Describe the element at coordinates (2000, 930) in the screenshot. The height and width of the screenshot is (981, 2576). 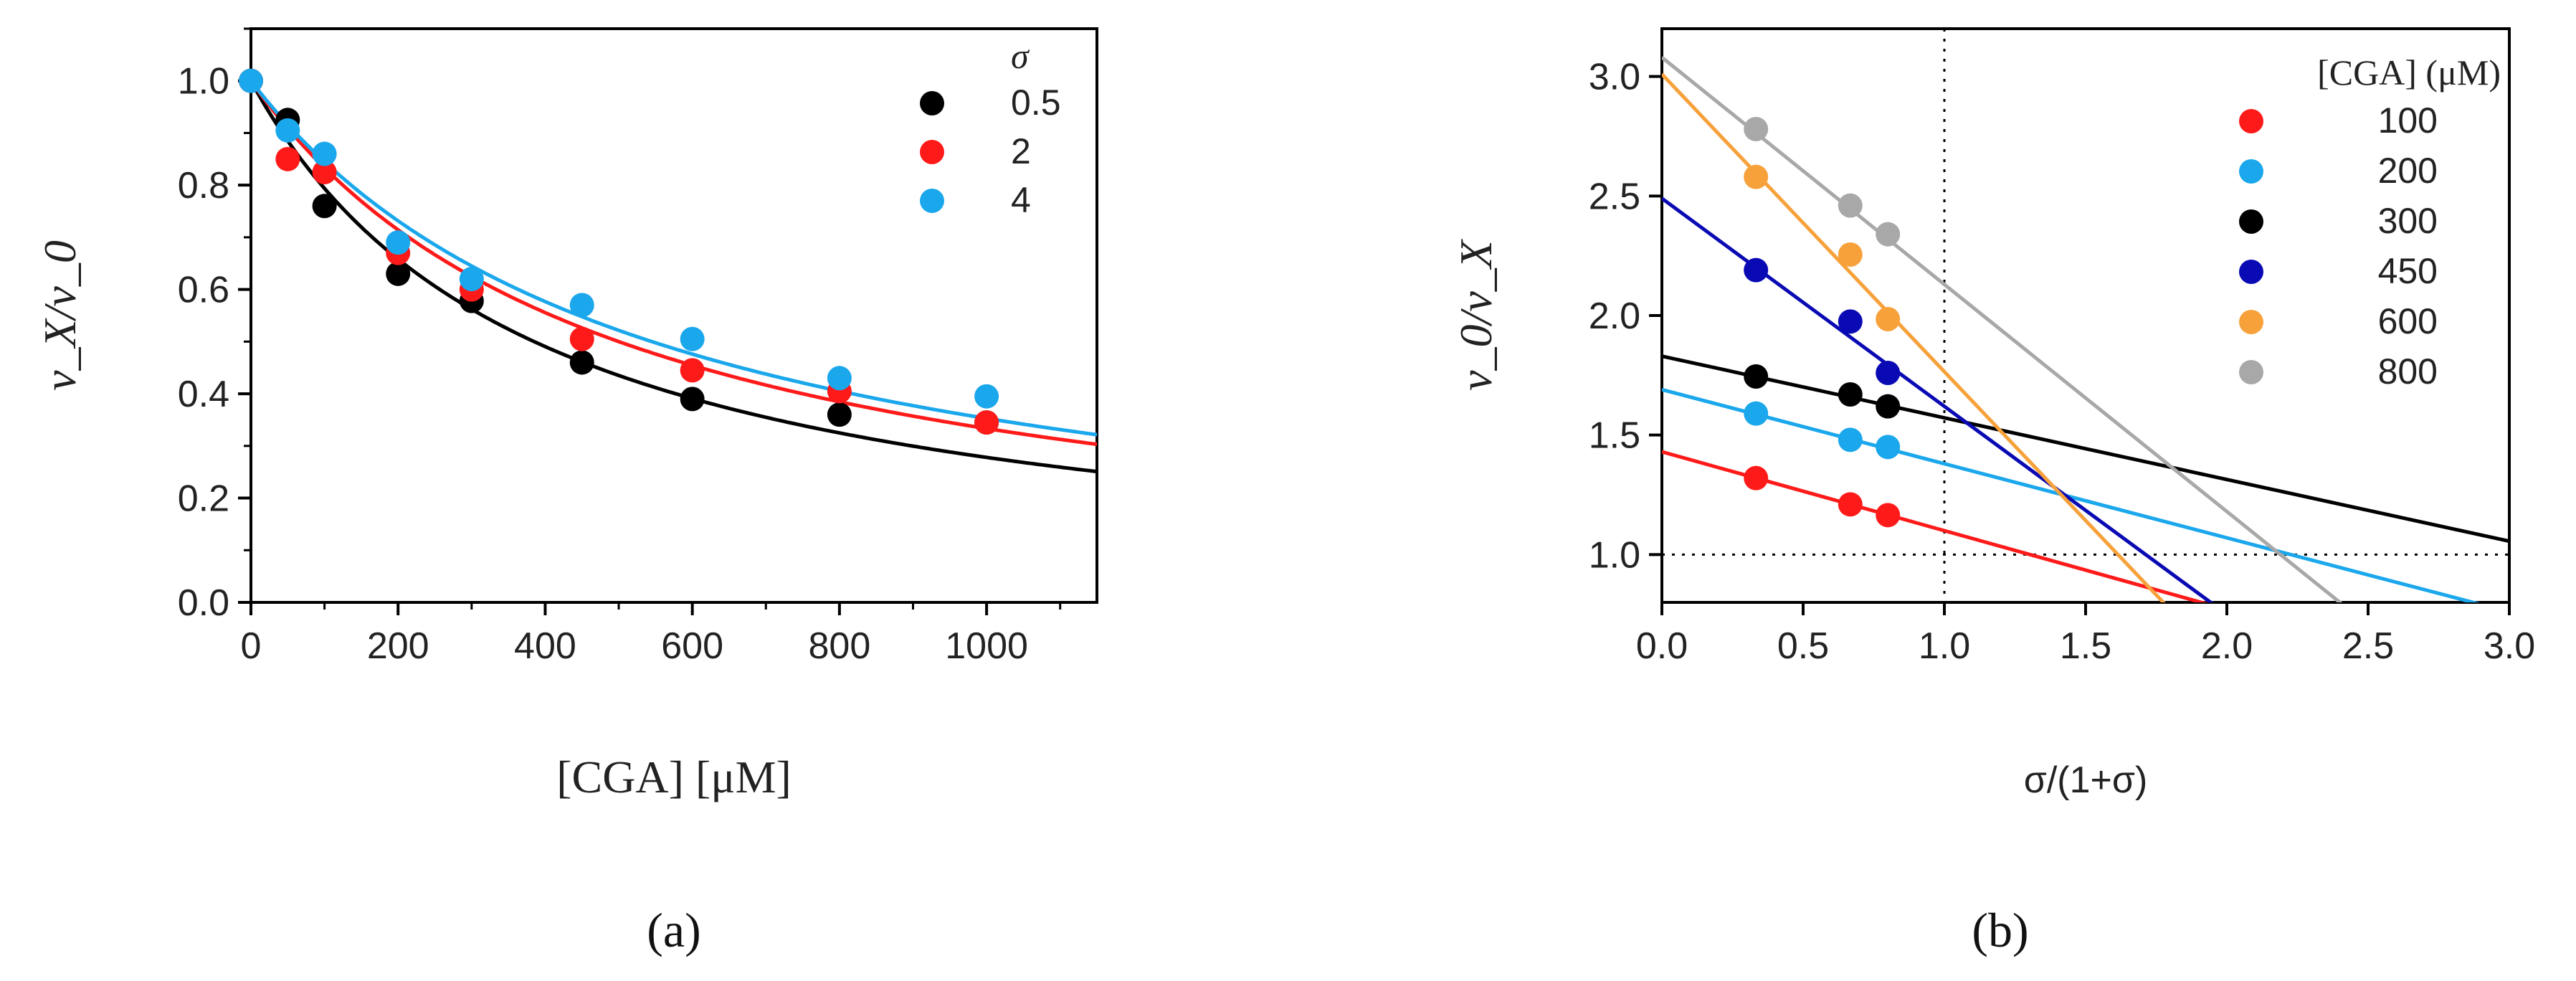
I see `panel-label-b: (b)` at that location.